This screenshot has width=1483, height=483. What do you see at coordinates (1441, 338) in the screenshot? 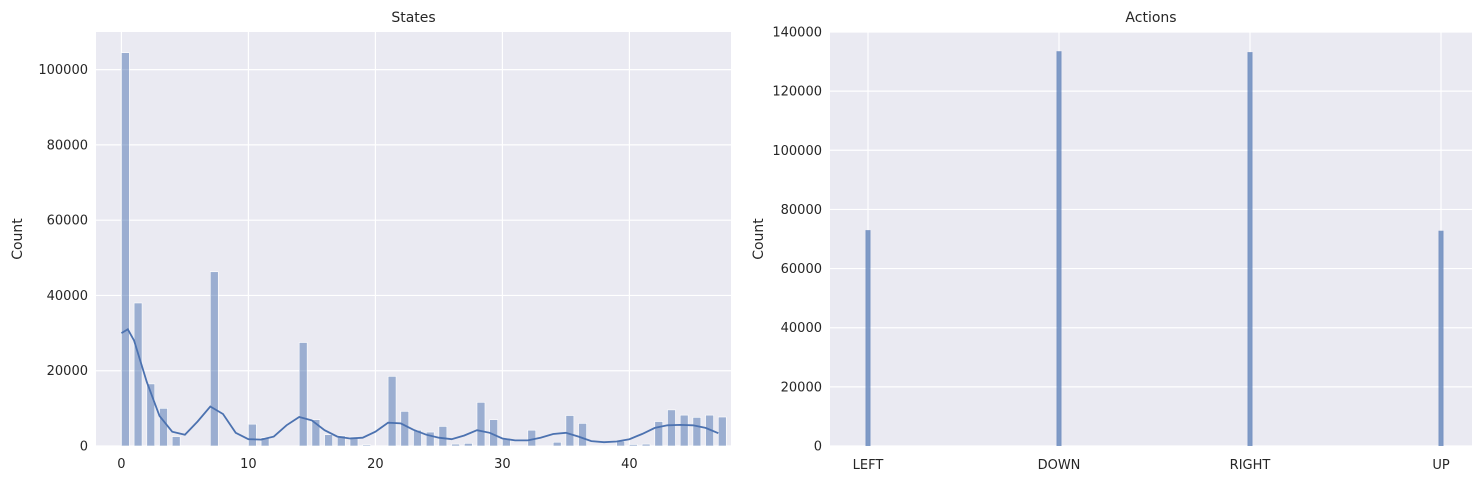
I see `actions-bar-up` at bounding box center [1441, 338].